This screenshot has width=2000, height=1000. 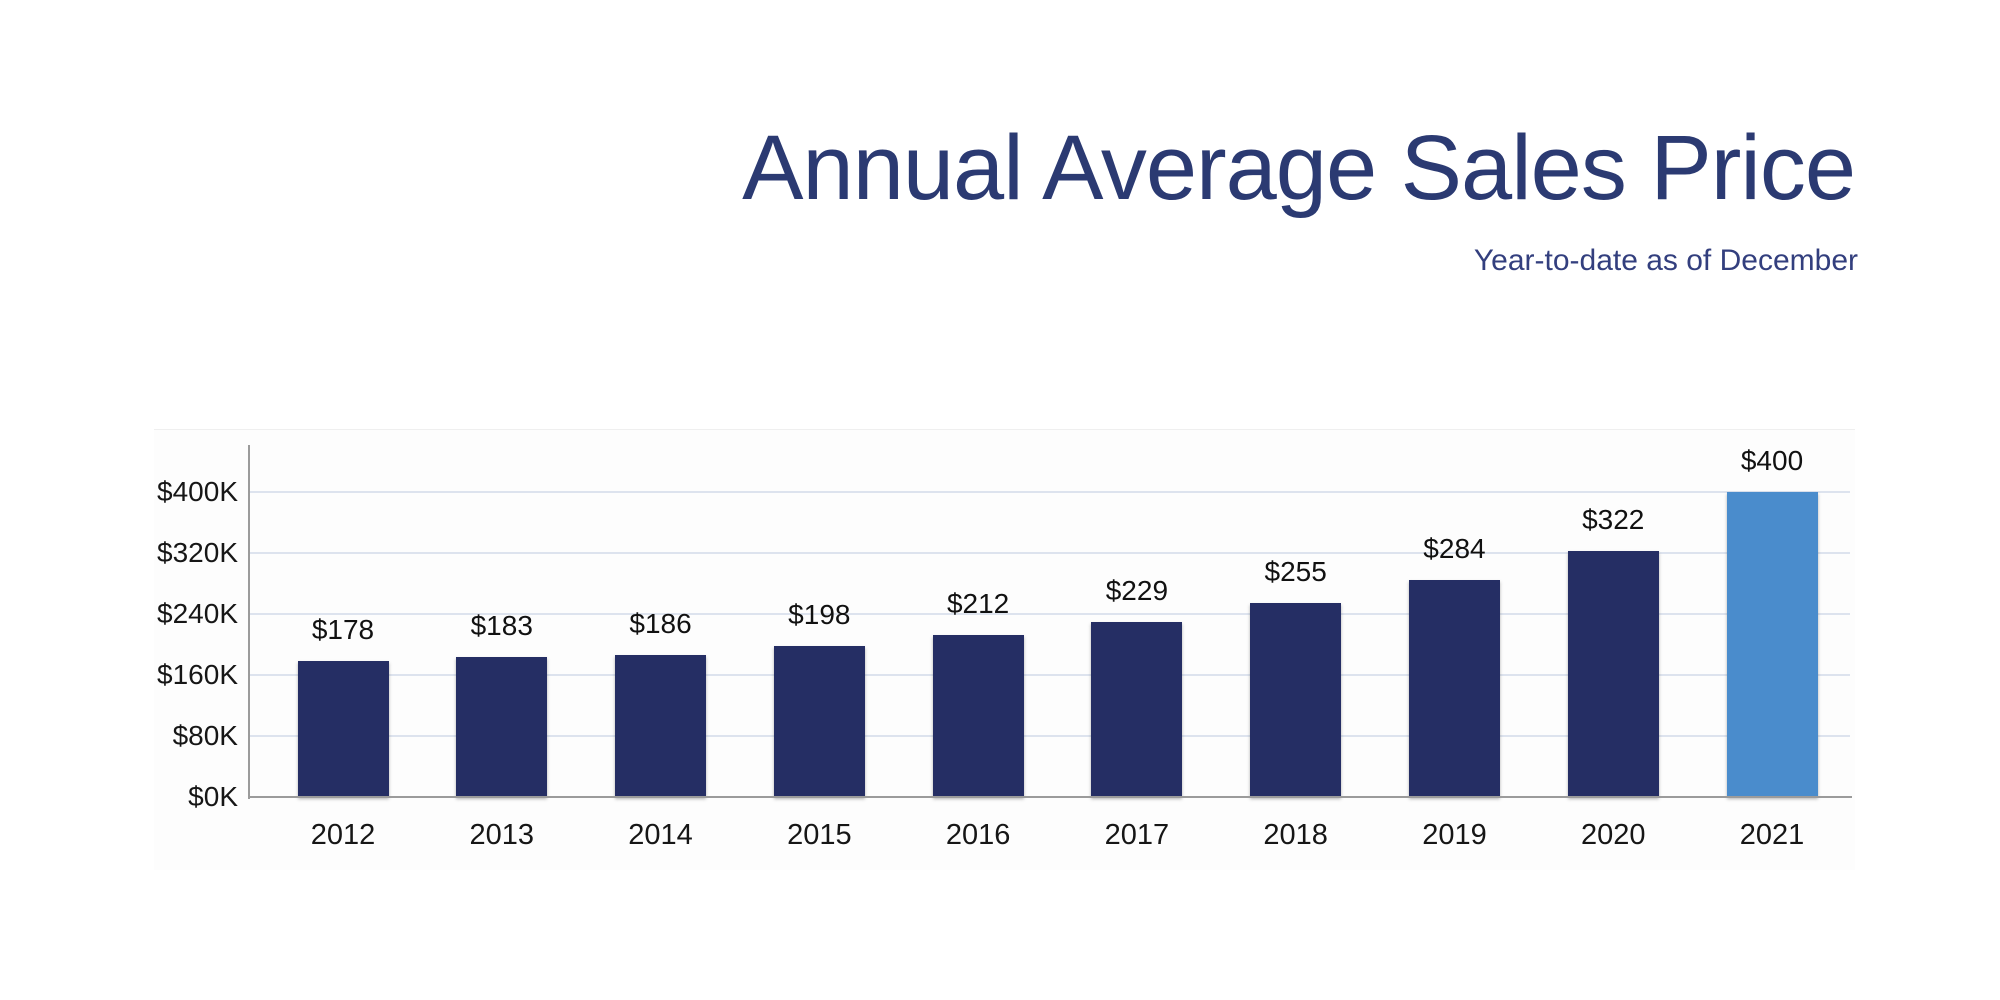 I want to click on x-axis-tick-label-2015: 2015, so click(x=819, y=835).